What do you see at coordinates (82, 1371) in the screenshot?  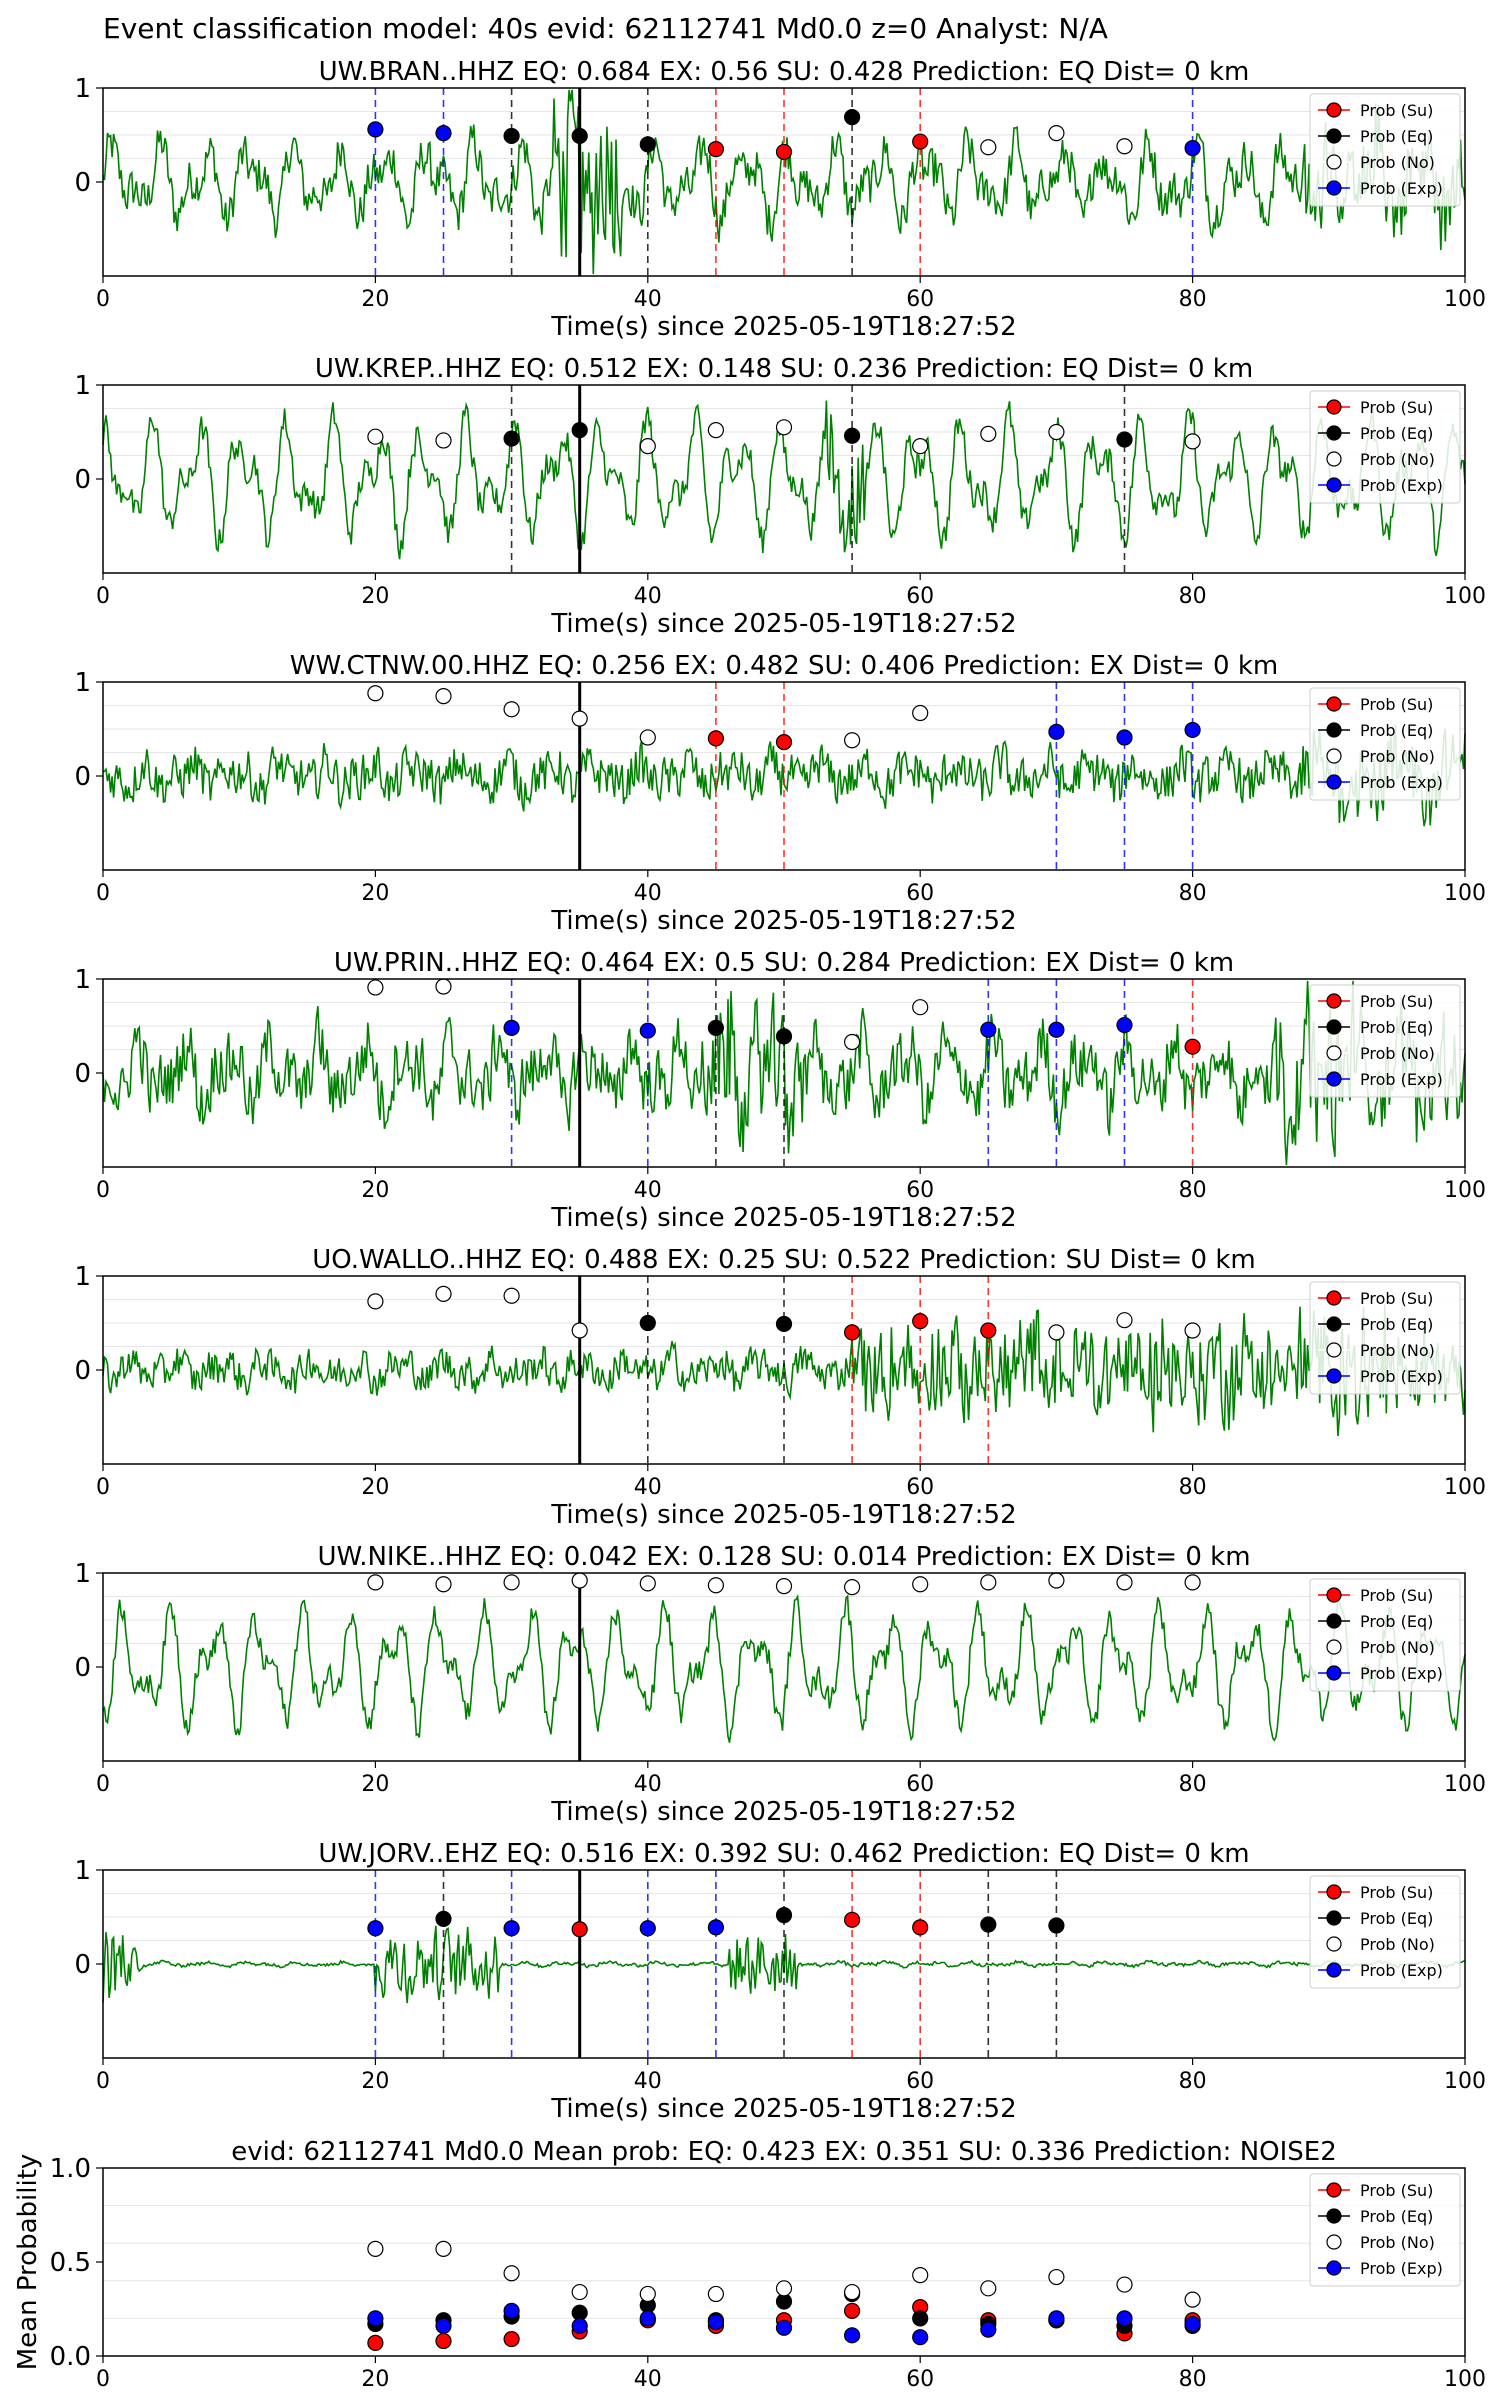 I see `y-tick-label: 0` at bounding box center [82, 1371].